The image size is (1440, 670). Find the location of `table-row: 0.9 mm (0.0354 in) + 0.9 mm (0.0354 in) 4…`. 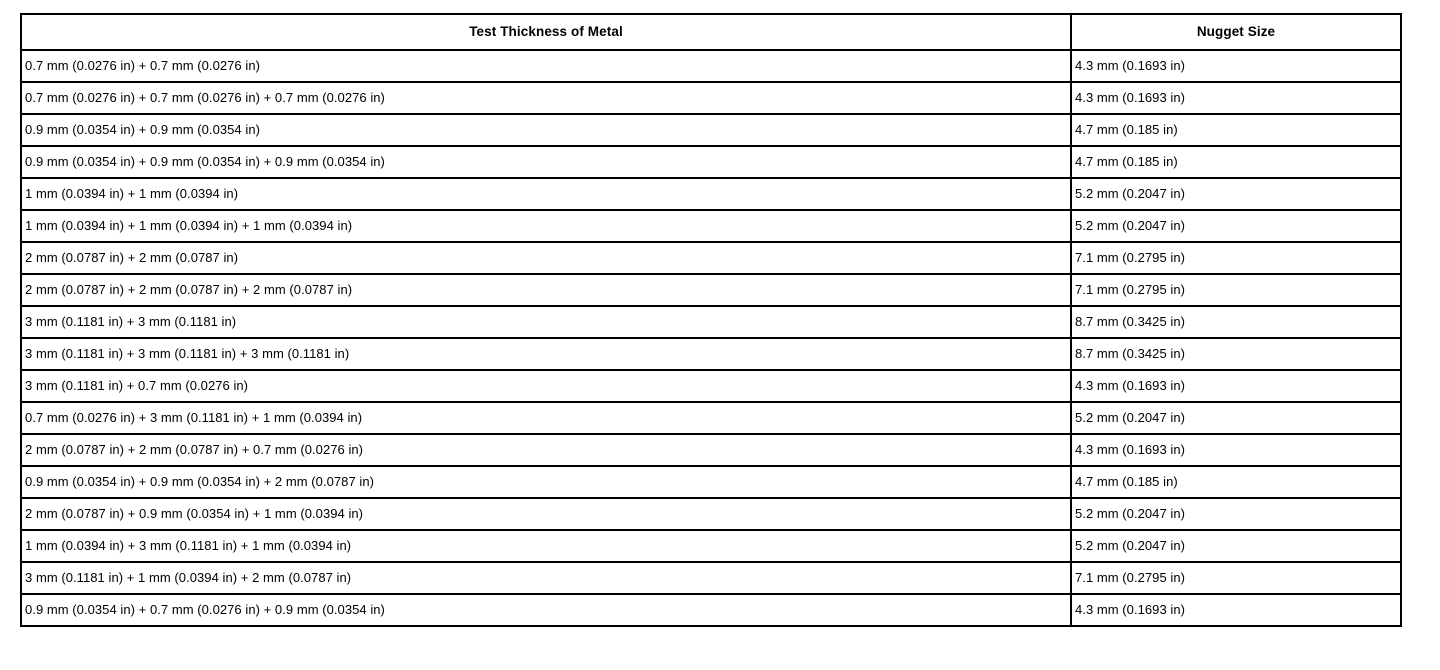

table-row: 0.9 mm (0.0354 in) + 0.9 mm (0.0354 in) 4… is located at coordinates (711, 130).